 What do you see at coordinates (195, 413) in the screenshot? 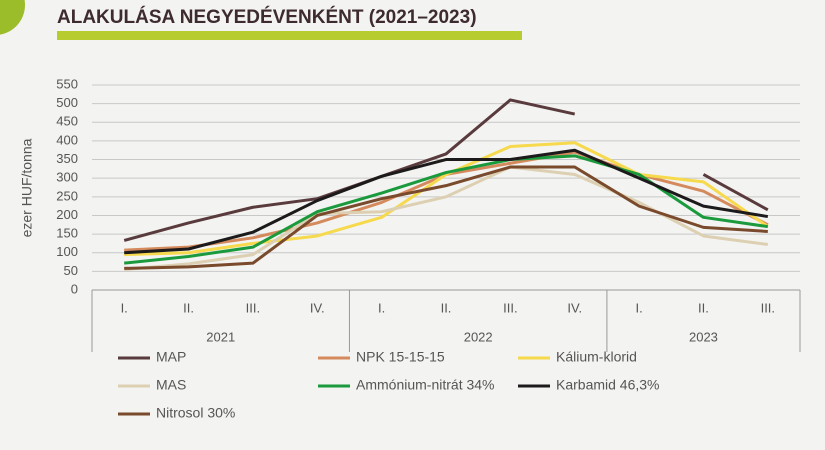
I see `legend-label: Nitrosol 30%` at bounding box center [195, 413].